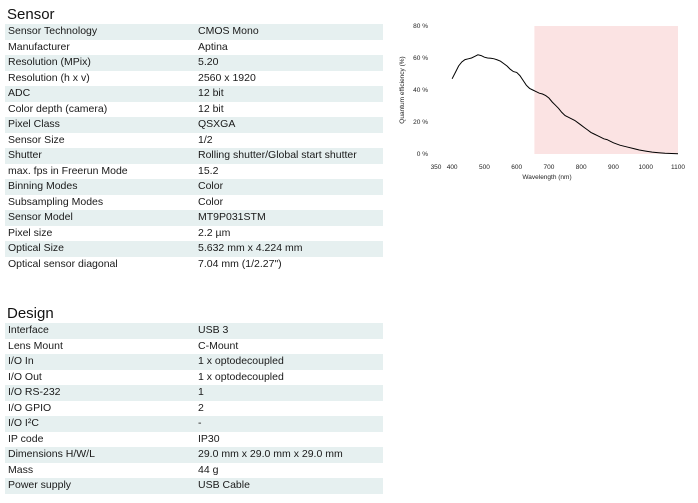 This screenshot has height=503, width=698. Describe the element at coordinates (100, 233) in the screenshot. I see `spec-label: Pixel size` at that location.